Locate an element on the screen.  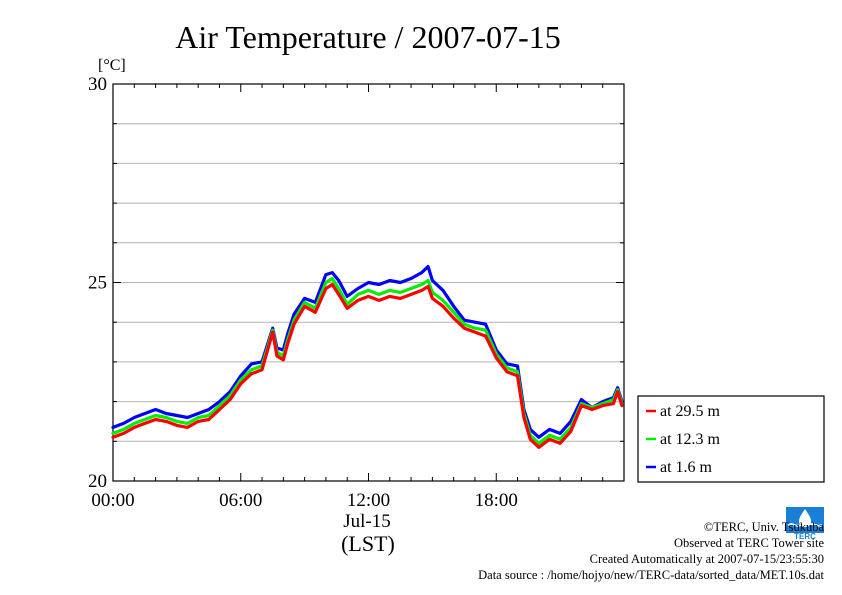
copyright-text: ©TERC, Univ. Tsukuba is located at coordinates (763, 527).